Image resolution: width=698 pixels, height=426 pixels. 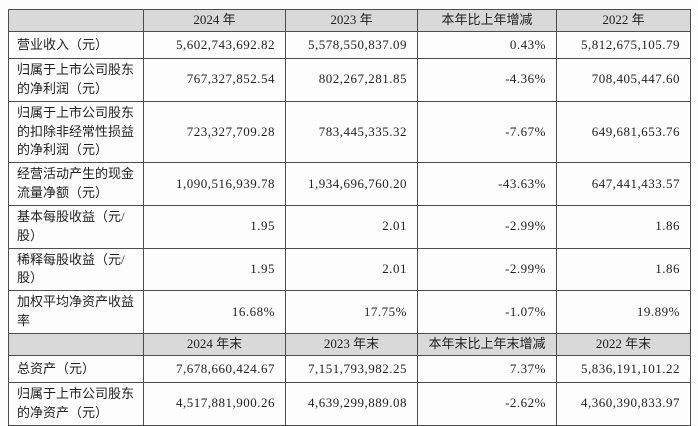 I want to click on cell-2024: 4,517,881,900.26, so click(x=214, y=403).